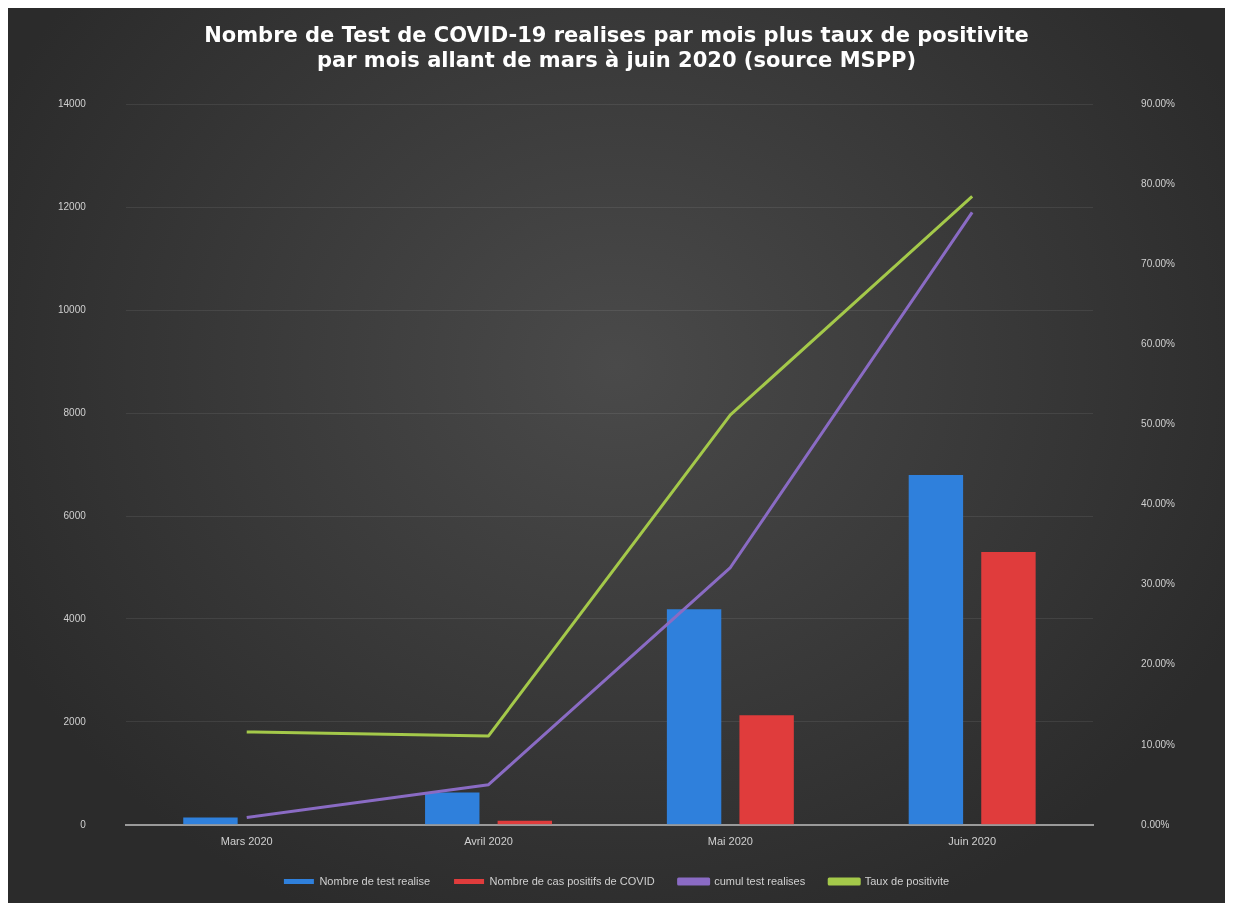 This screenshot has height=911, width=1233. I want to click on x-tick-label: Mai 2020, so click(730, 841).